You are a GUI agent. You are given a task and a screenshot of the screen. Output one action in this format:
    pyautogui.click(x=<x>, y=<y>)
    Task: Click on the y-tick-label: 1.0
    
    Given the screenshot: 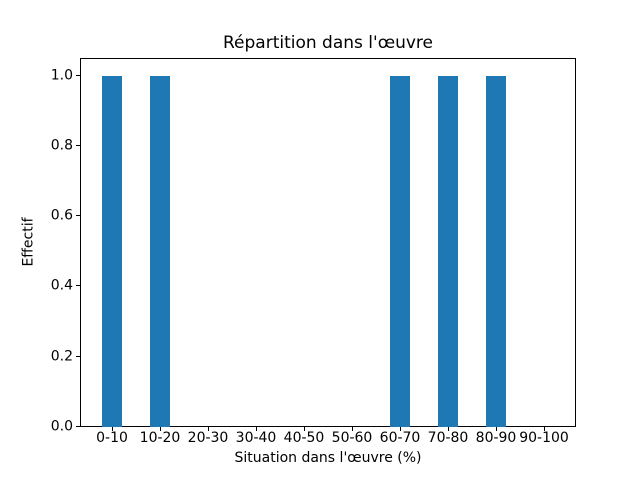 What is the action you would take?
    pyautogui.click(x=61, y=75)
    